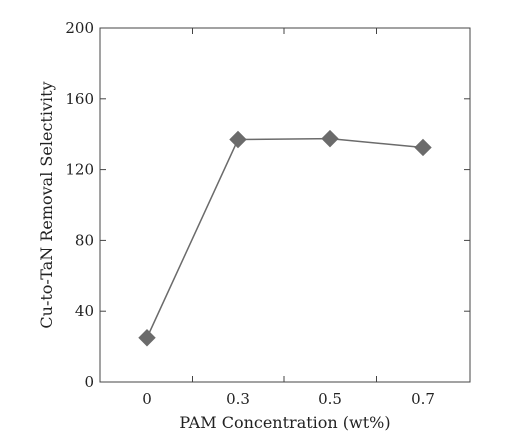  What do you see at coordinates (79, 28) in the screenshot?
I see `y-tick-label: 200` at bounding box center [79, 28].